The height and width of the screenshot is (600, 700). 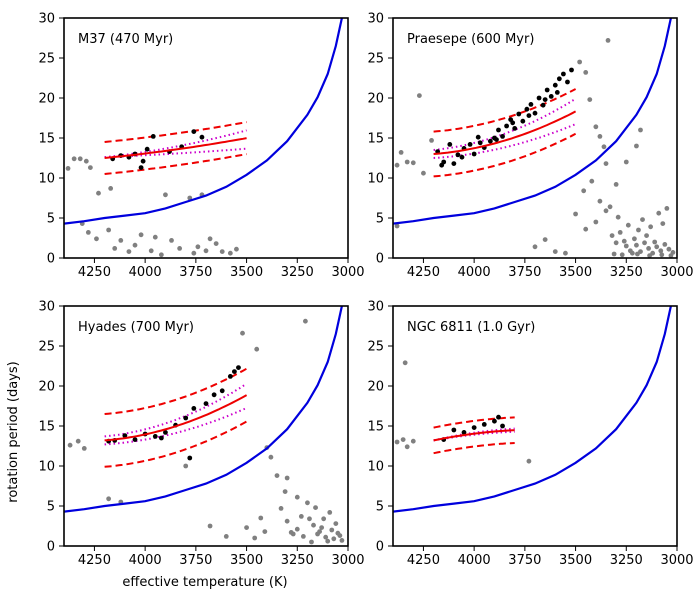 What do you see at coordinates (471, 327) in the screenshot?
I see `panel-title: NGC 6811 (1.0 Gyr)` at bounding box center [471, 327].